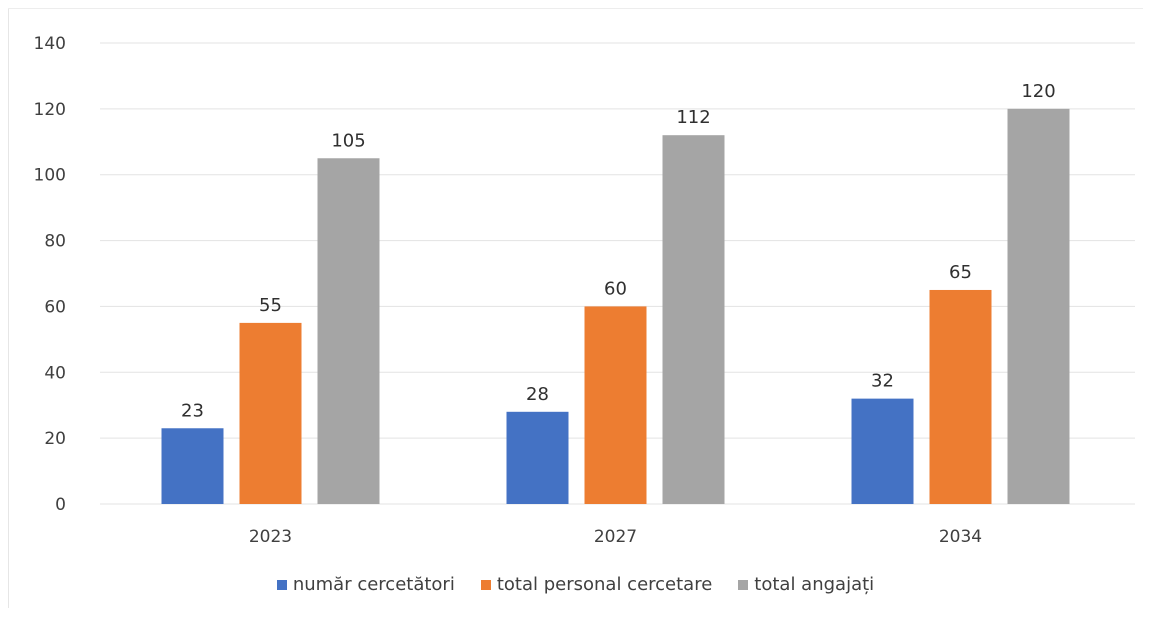  What do you see at coordinates (55, 242) in the screenshot?
I see `y-tick-label: 80` at bounding box center [55, 242].